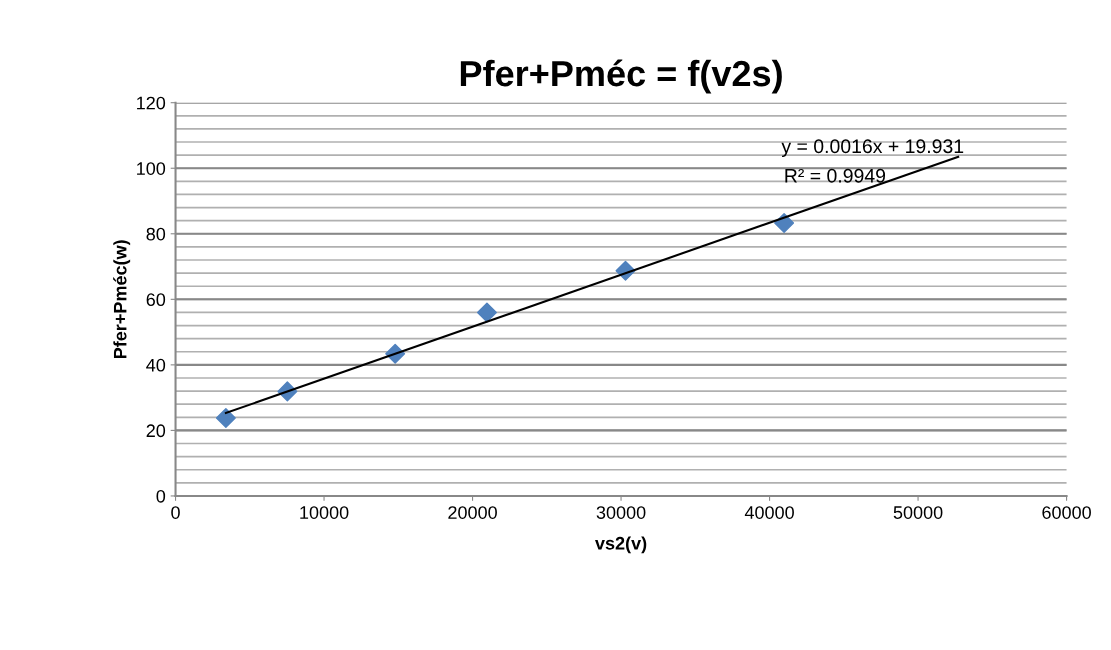  Describe the element at coordinates (621, 76) in the screenshot. I see `chart-title: Pfer+Pméc = f(v2s)` at that location.